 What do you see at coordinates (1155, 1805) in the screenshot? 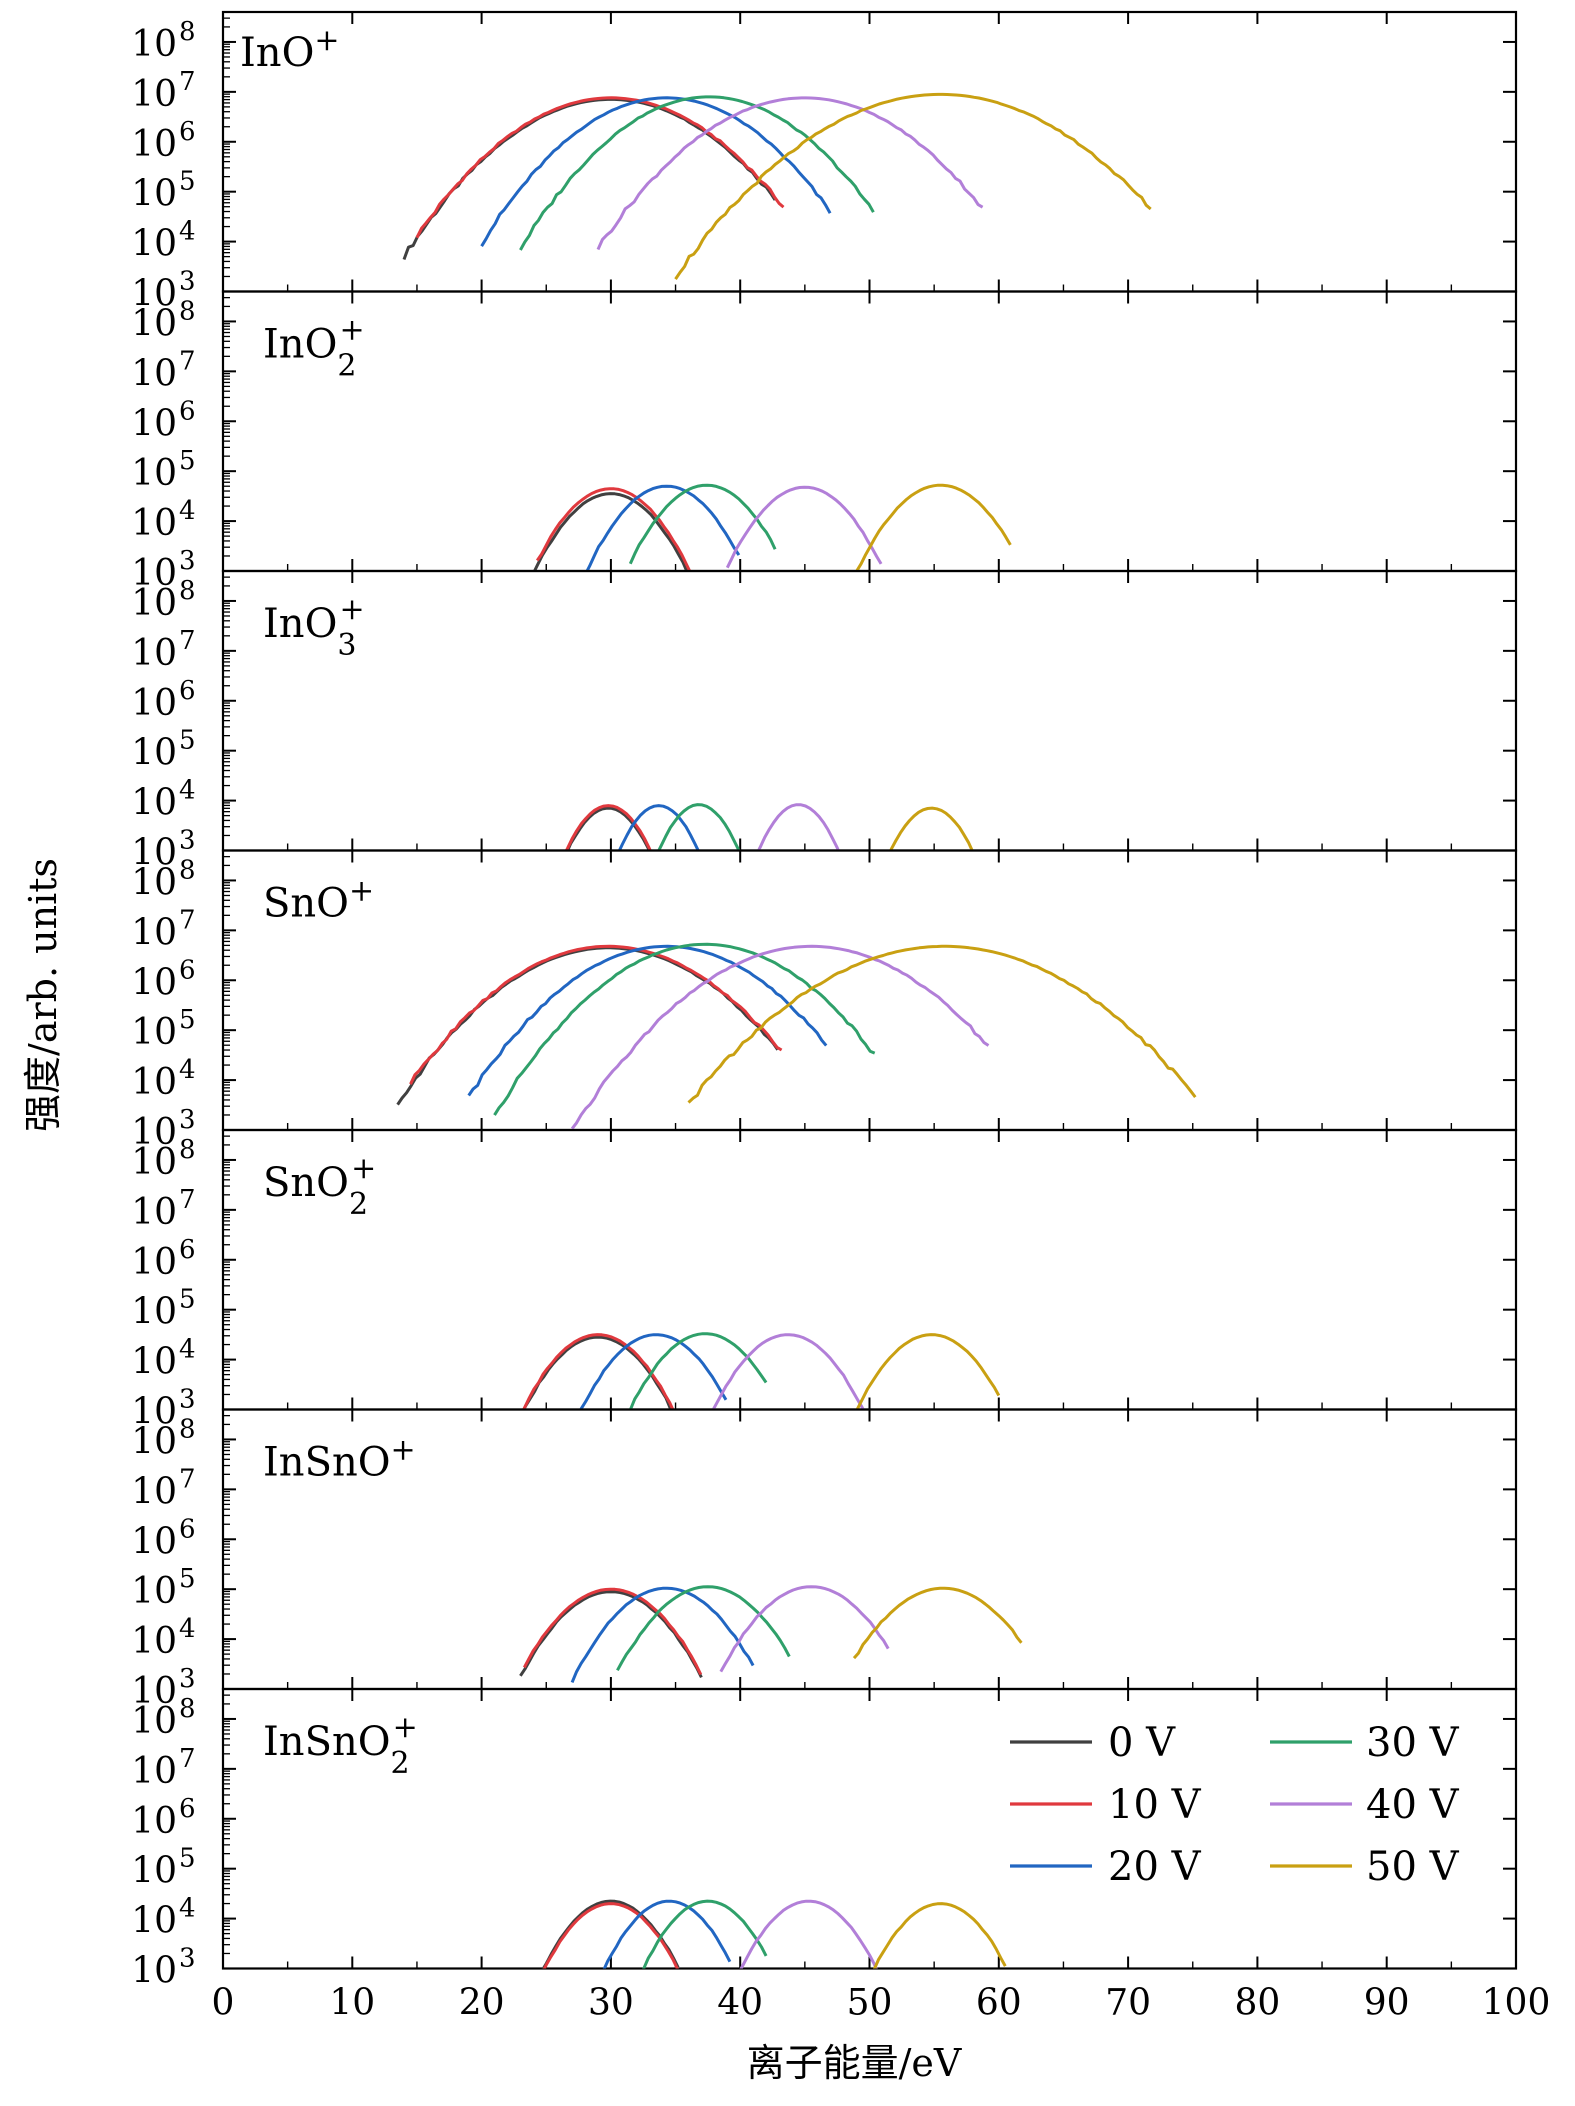
I see `legend-label: 10 V` at bounding box center [1155, 1805].